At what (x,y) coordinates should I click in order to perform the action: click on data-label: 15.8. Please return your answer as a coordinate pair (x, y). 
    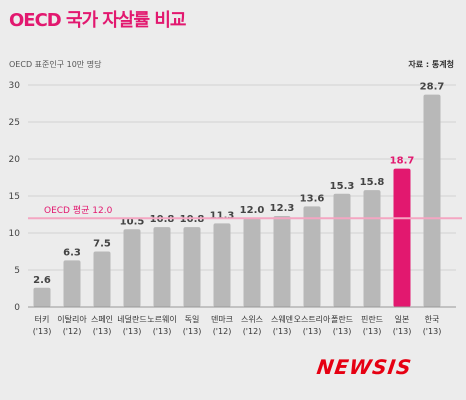
    Looking at the image, I should click on (372, 182).